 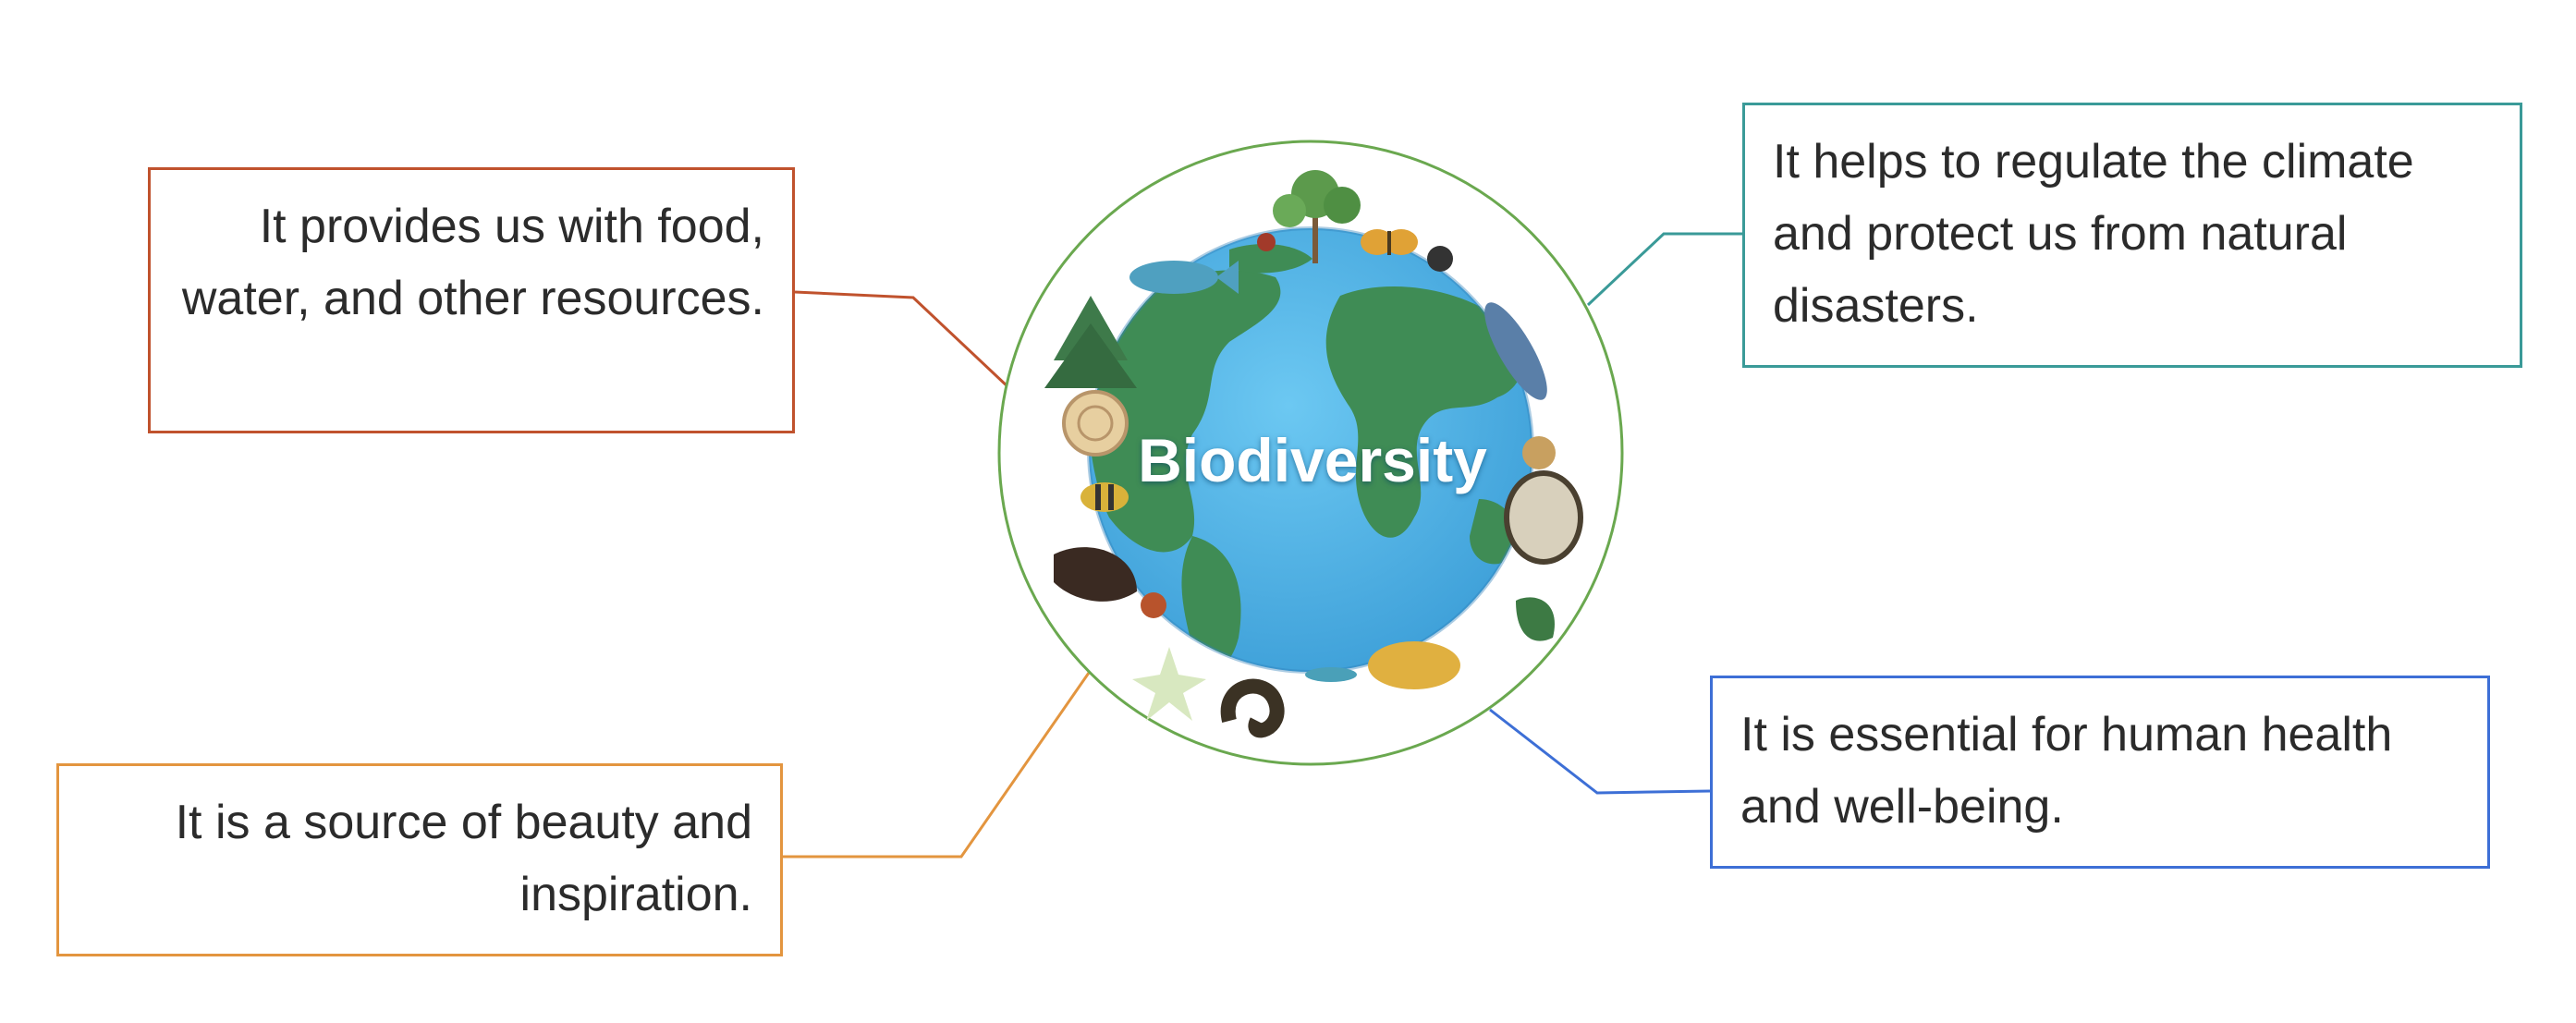 What do you see at coordinates (1110, 582) in the screenshot?
I see `bird-icon` at bounding box center [1110, 582].